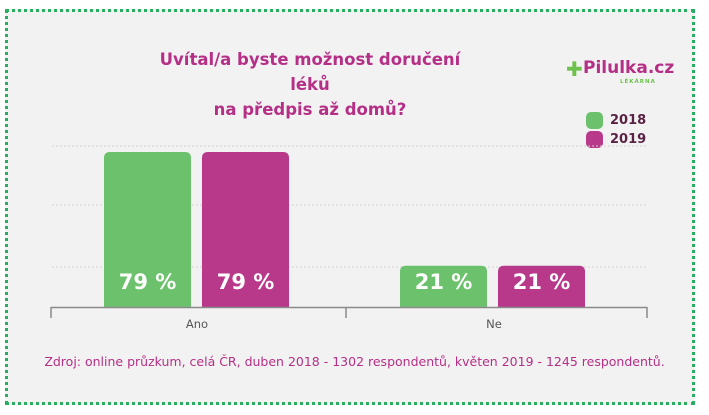  Describe the element at coordinates (629, 68) in the screenshot. I see `logo-name: Pilulka.cz` at that location.